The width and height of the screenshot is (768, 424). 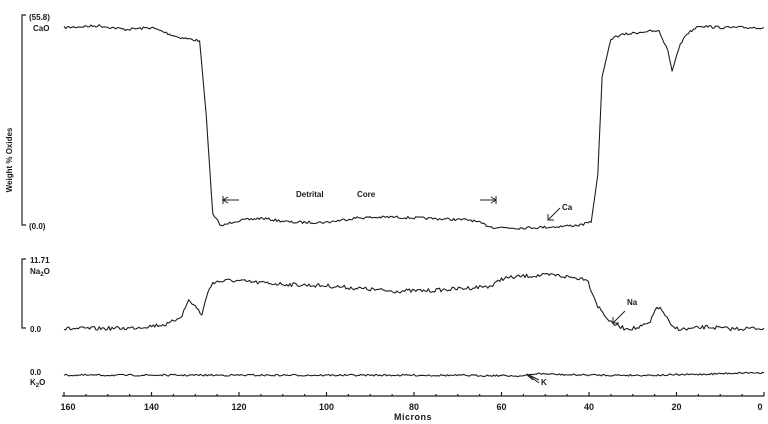 What do you see at coordinates (632, 302) in the screenshot?
I see `annotation-na: Na` at bounding box center [632, 302].